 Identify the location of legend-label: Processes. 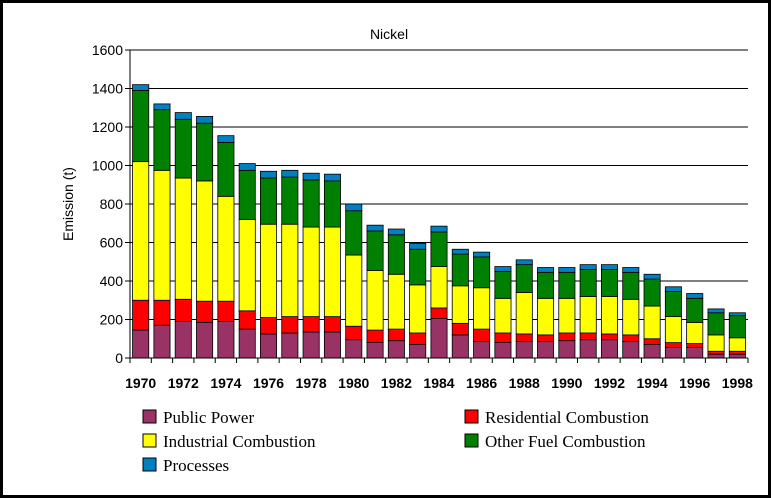
(196, 465).